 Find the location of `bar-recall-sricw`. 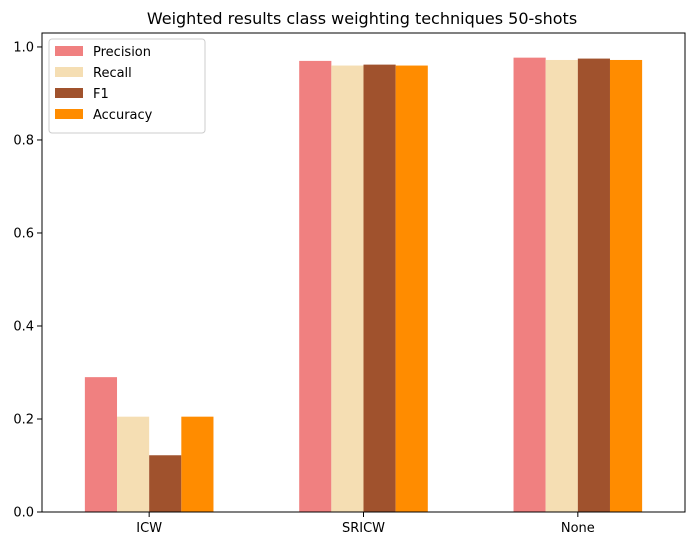

bar-recall-sricw is located at coordinates (347, 289).